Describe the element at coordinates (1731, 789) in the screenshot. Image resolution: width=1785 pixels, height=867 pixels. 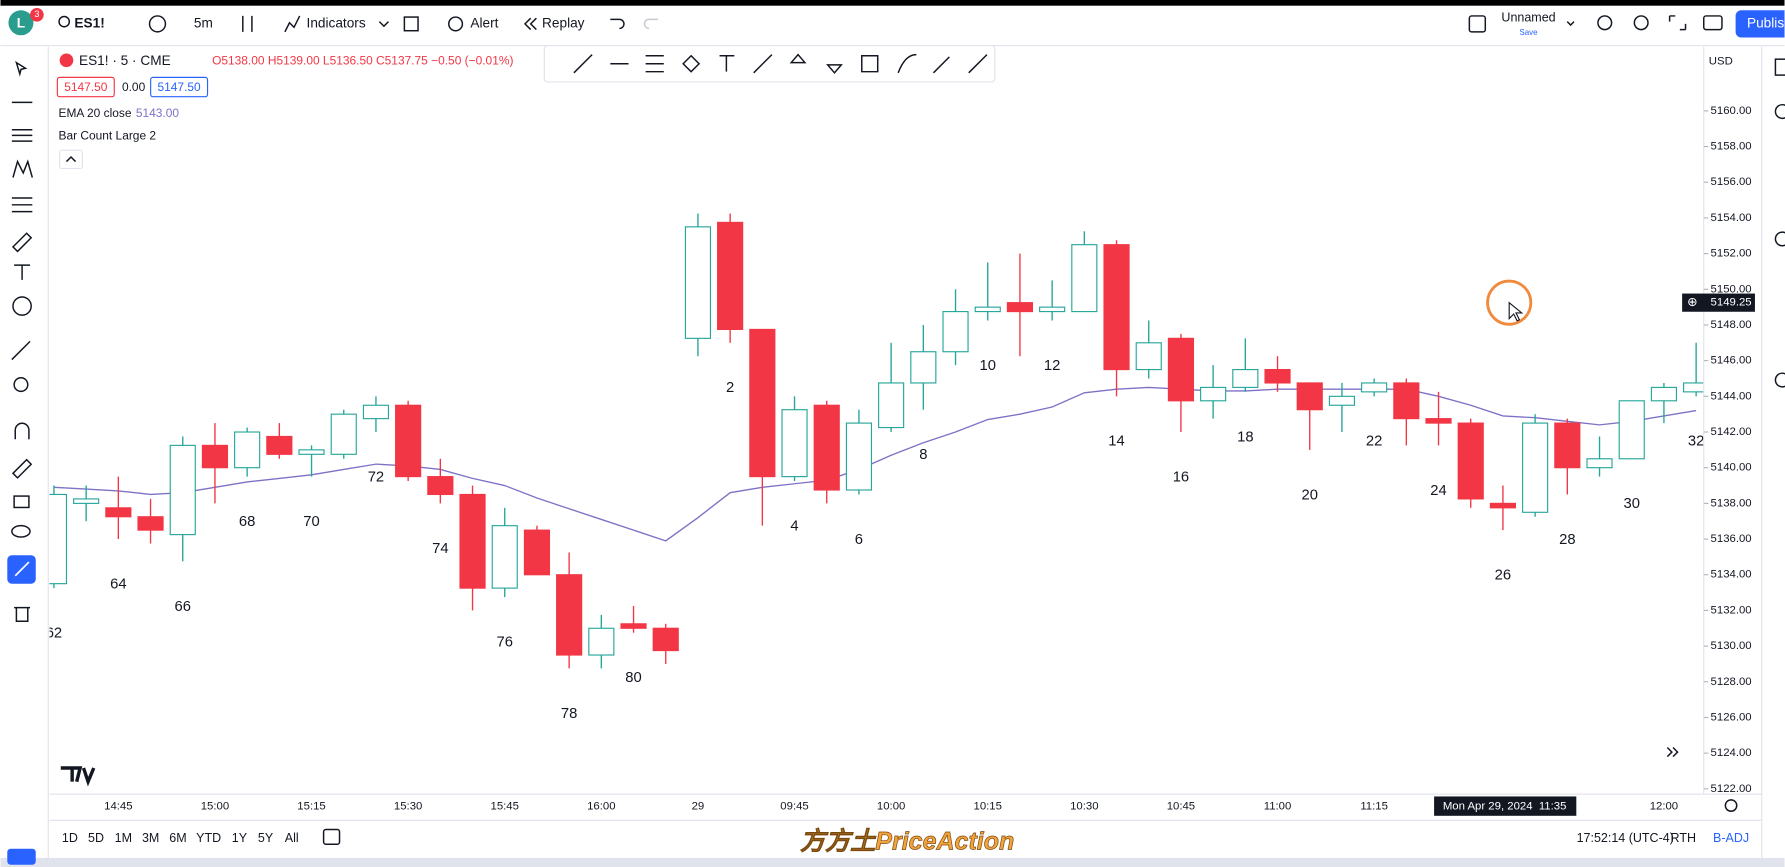
I see `y-tick-label: 5122.00` at that location.